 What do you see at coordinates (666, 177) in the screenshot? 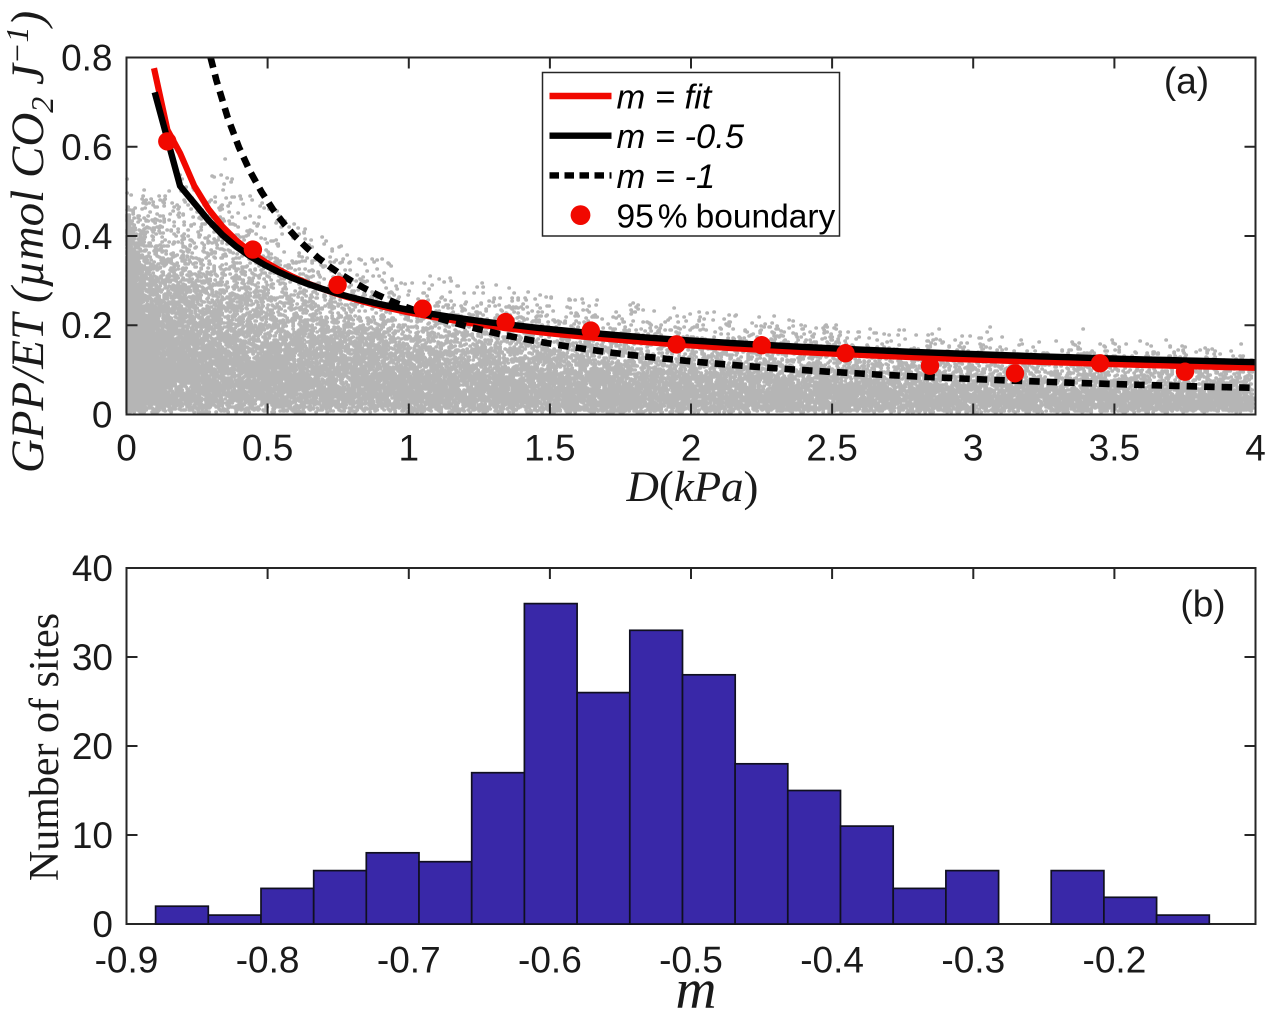
I see `svg-text: m = -1` at bounding box center [666, 177].